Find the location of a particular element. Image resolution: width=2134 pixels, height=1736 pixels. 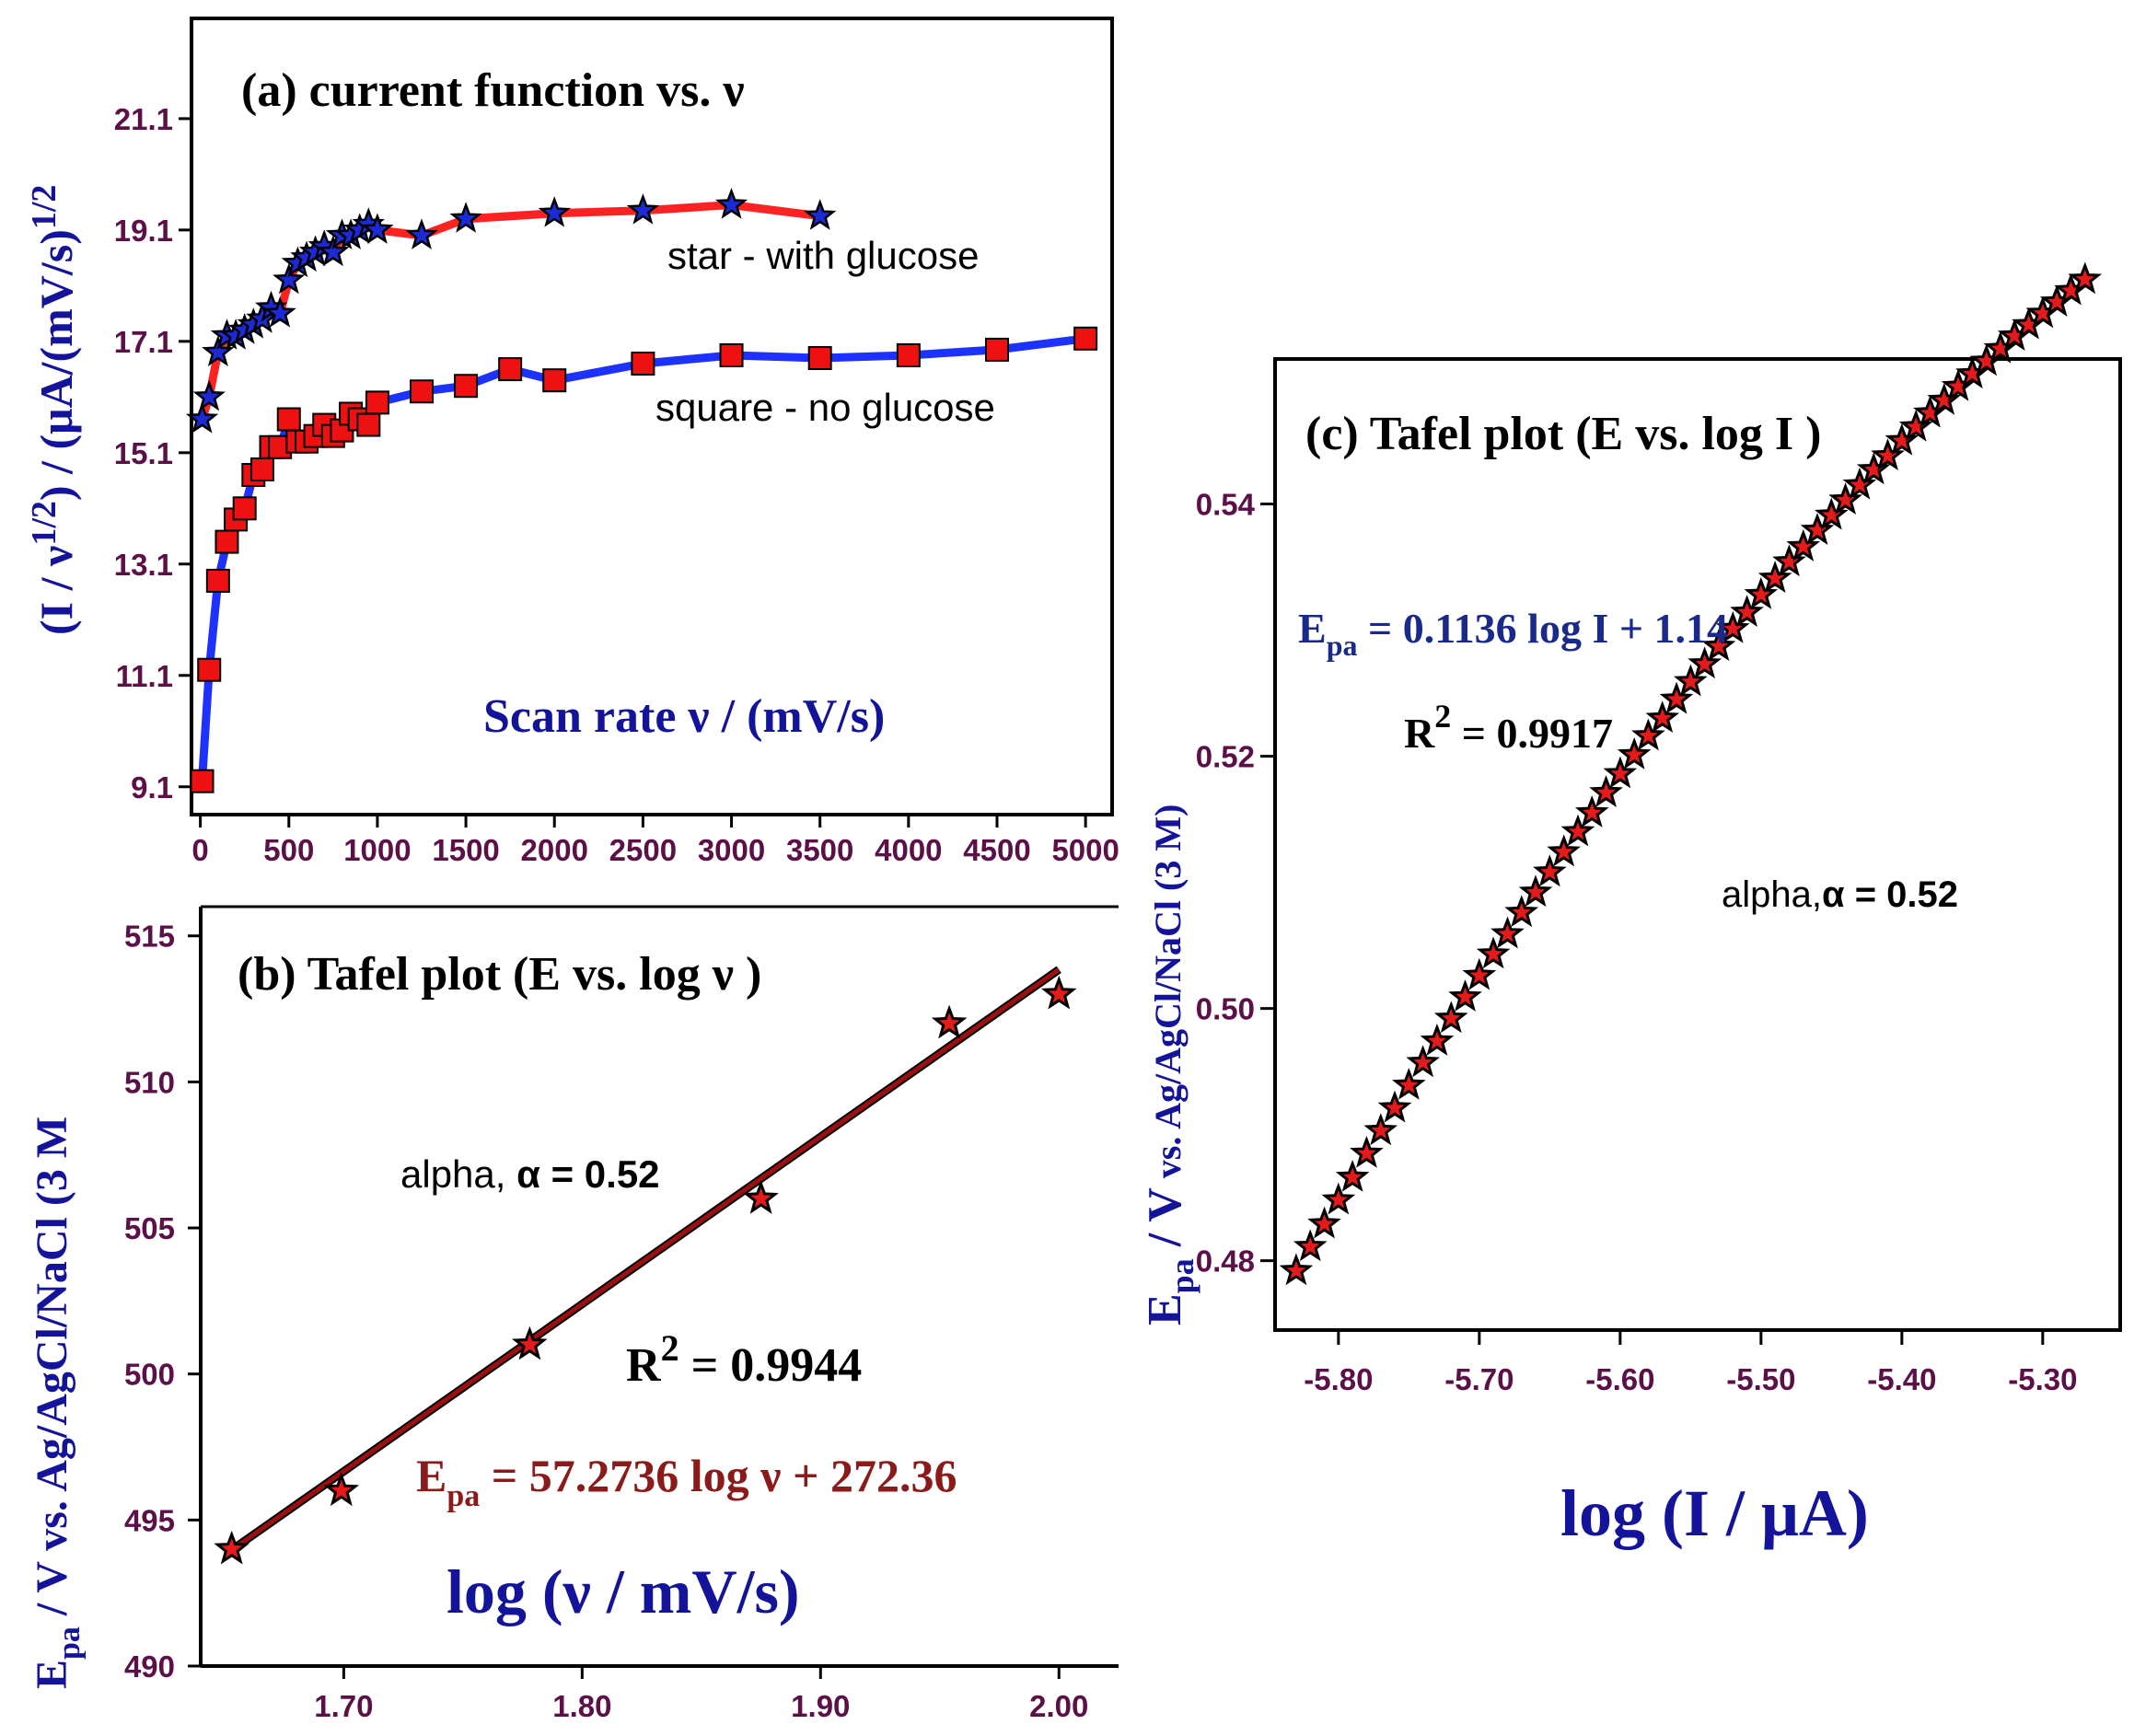

panel-c-y-tick-label: 0.54 is located at coordinates (1226, 505).